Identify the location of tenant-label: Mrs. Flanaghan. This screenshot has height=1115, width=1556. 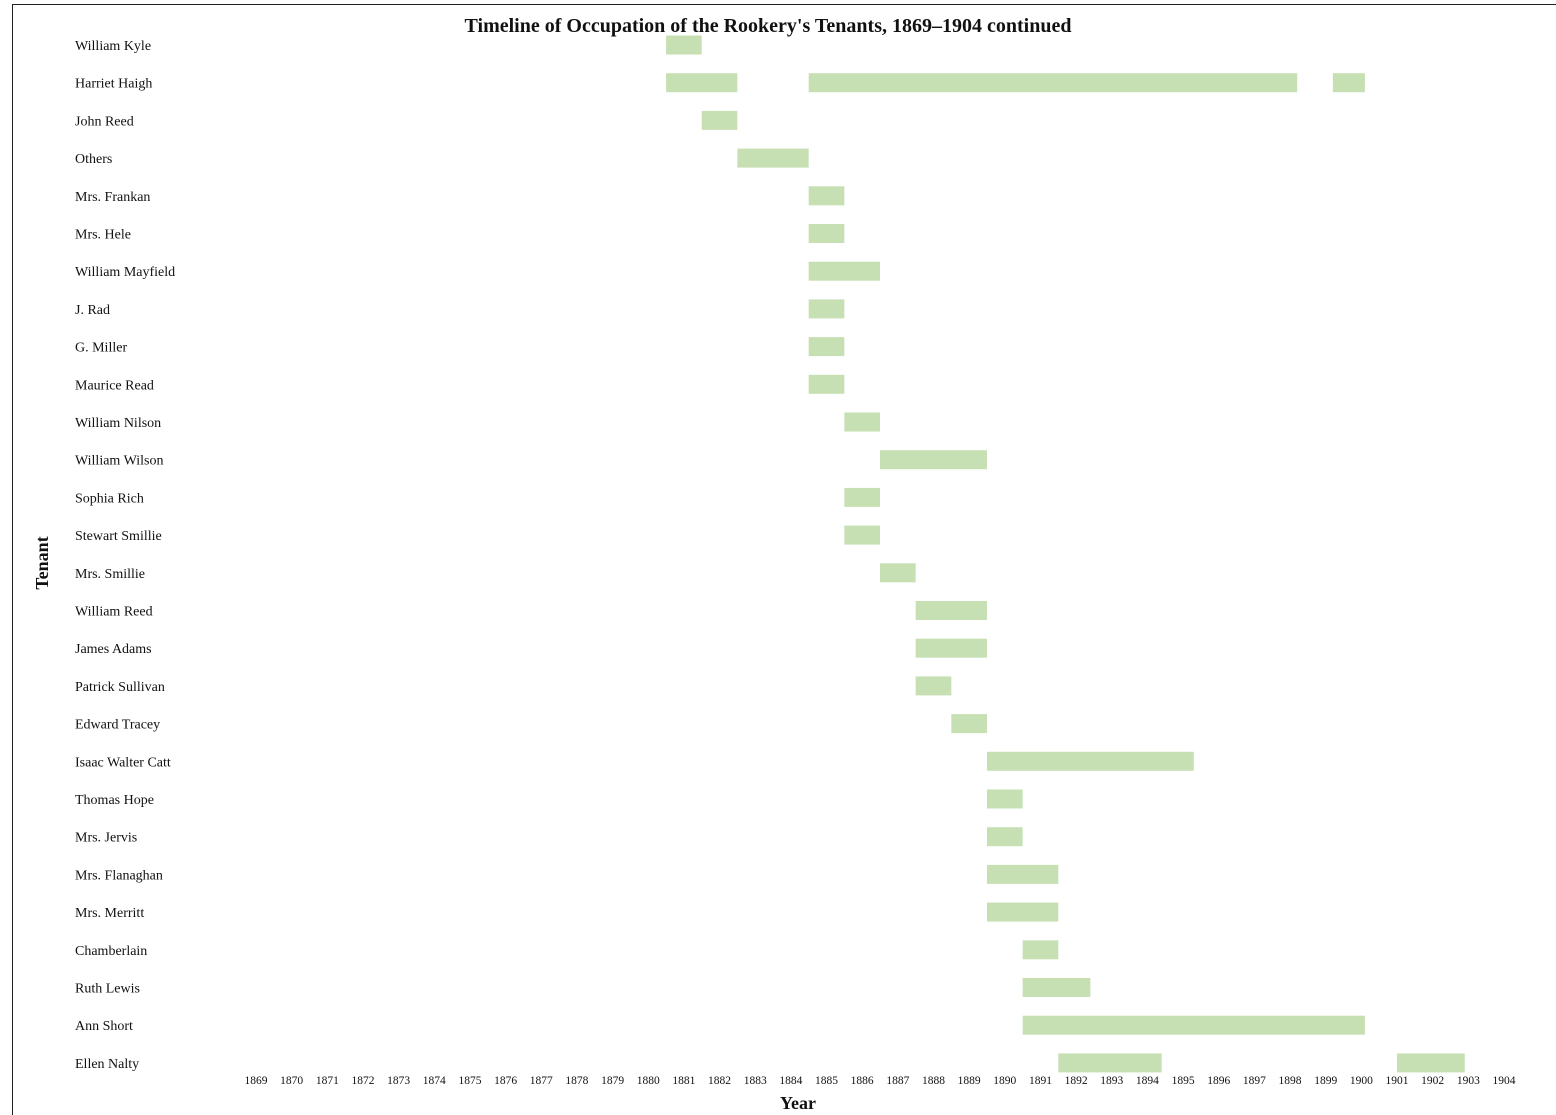
(119, 875).